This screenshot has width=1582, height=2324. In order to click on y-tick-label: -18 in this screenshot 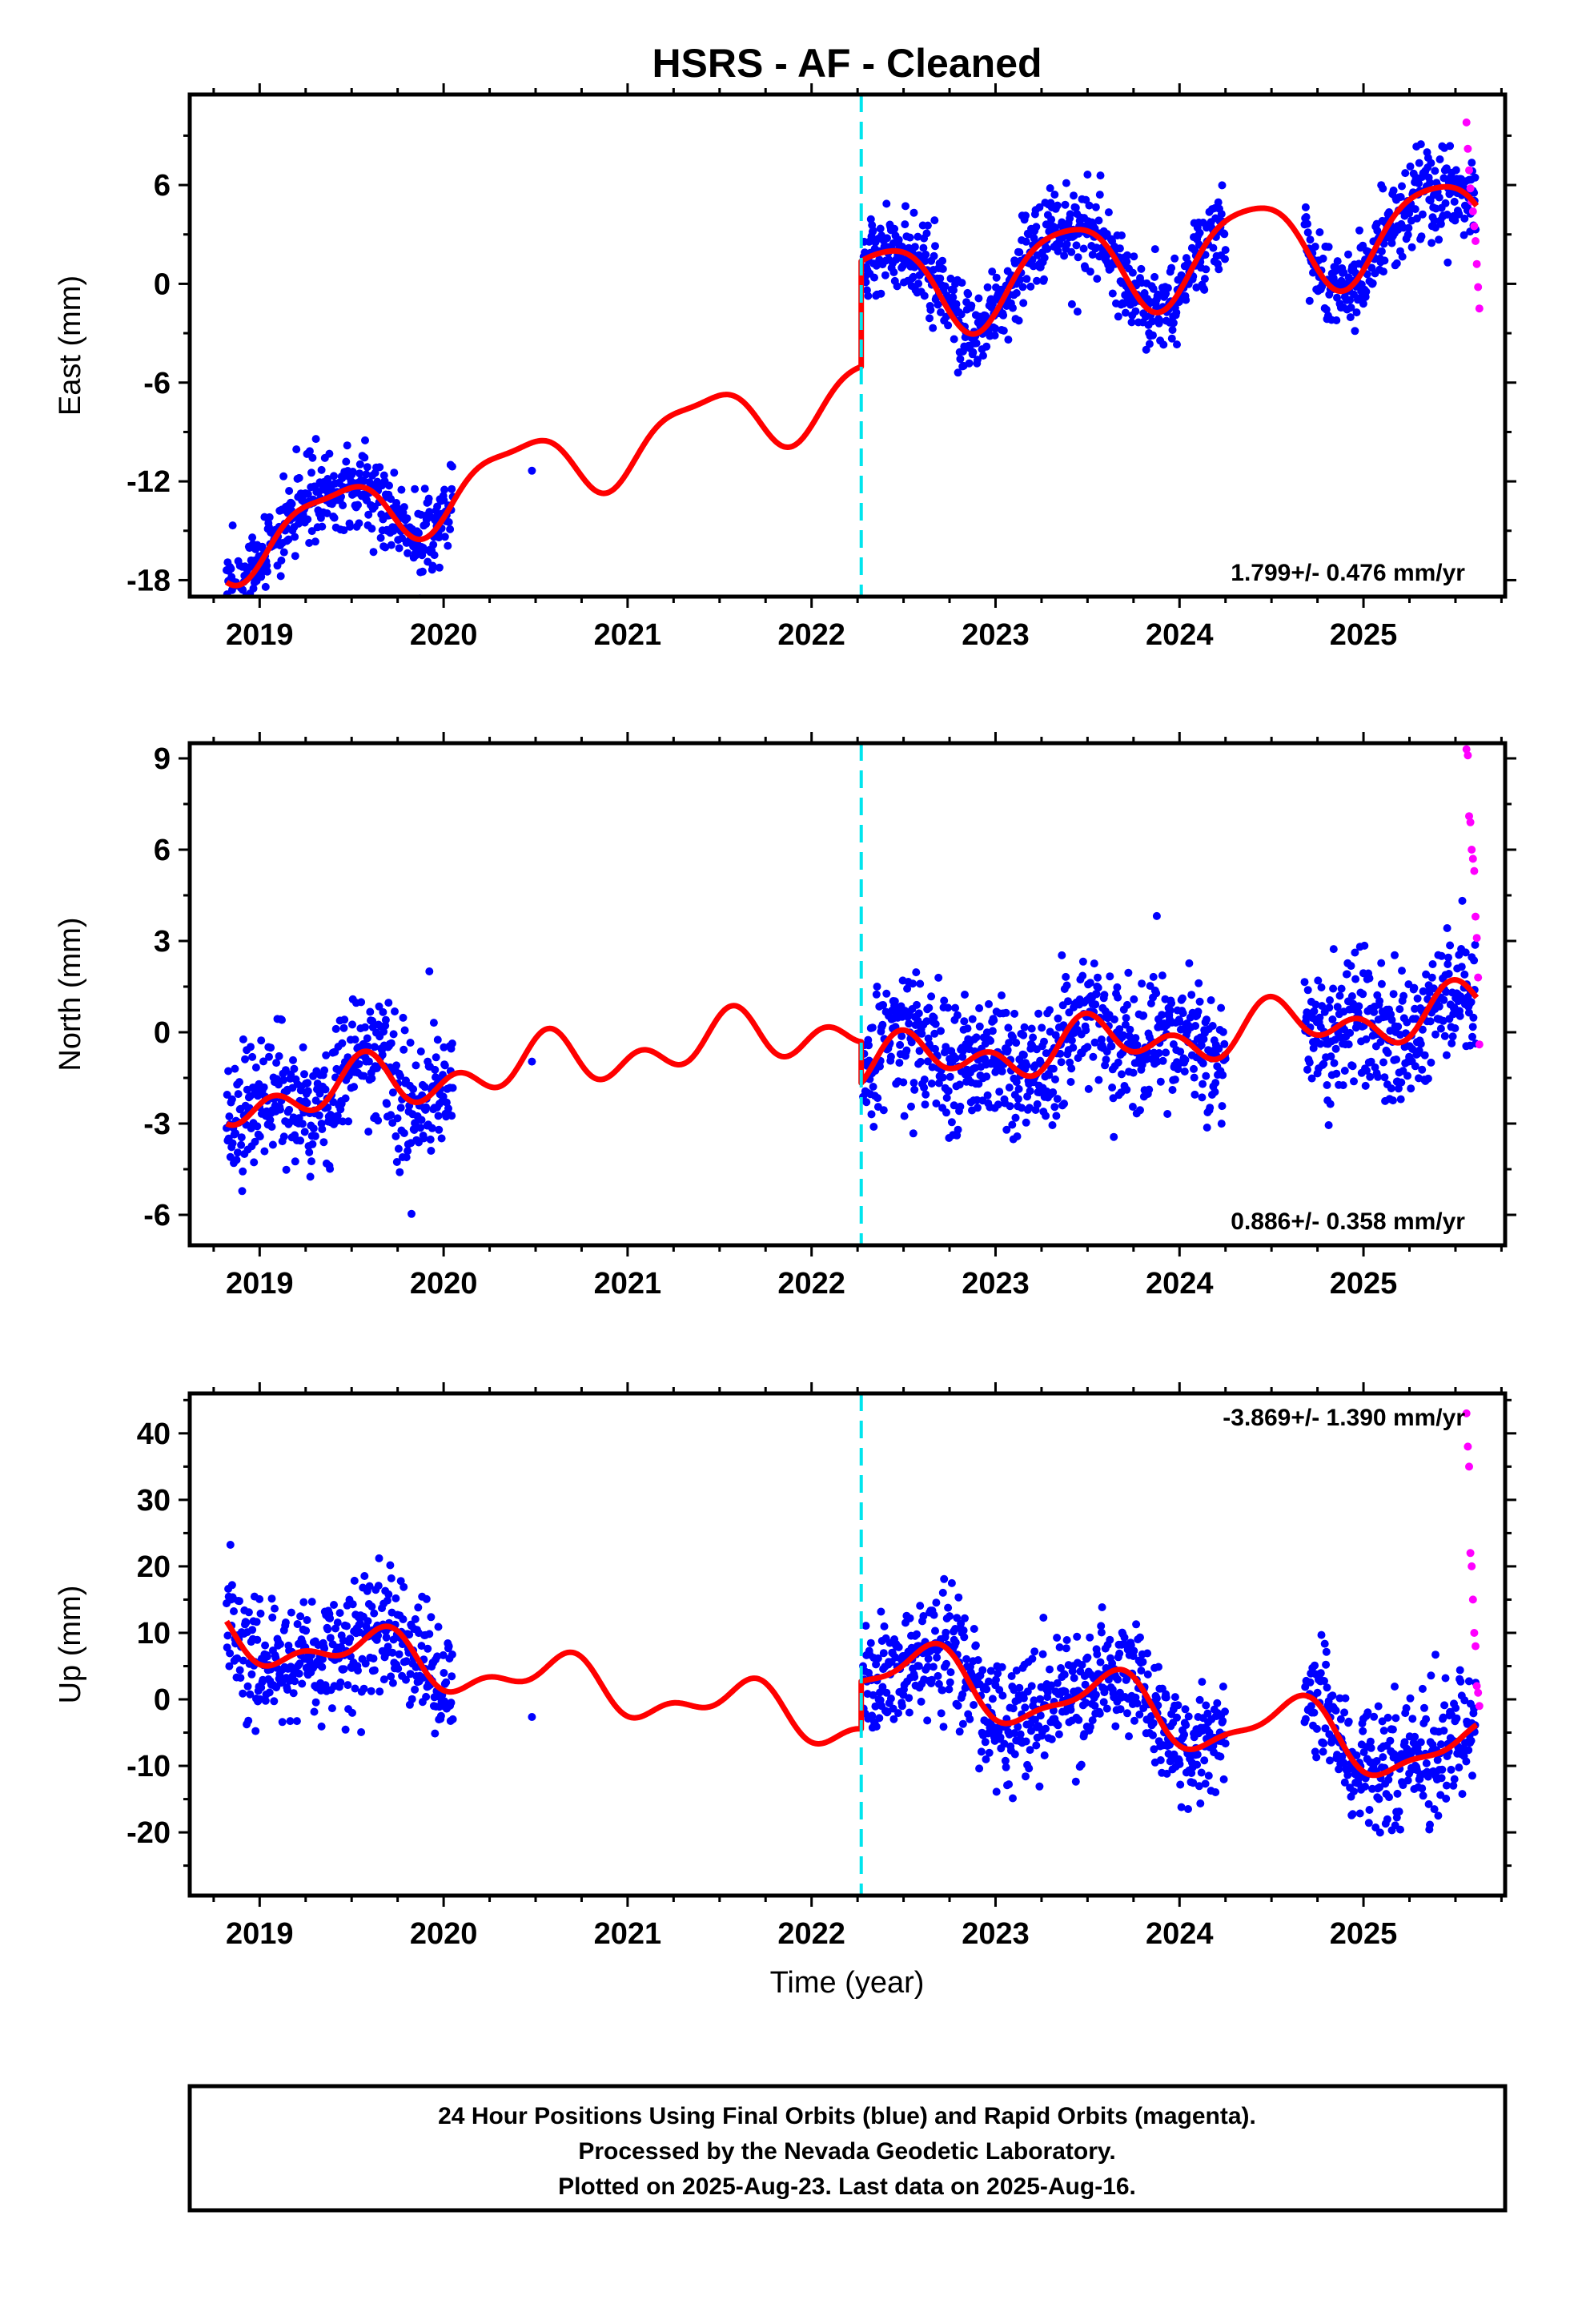, I will do `click(148, 580)`.